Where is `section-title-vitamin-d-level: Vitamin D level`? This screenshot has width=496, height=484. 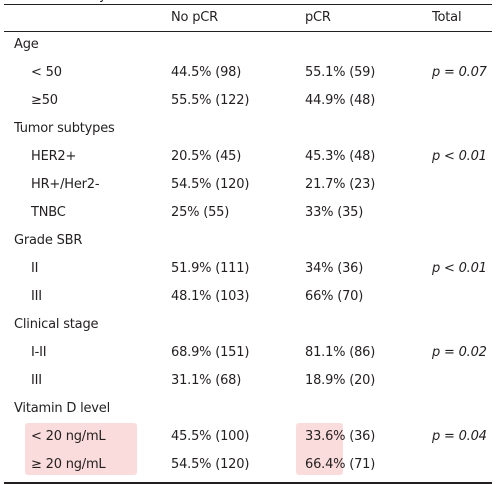 section-title-vitamin-d-level: Vitamin D level is located at coordinates (62, 408).